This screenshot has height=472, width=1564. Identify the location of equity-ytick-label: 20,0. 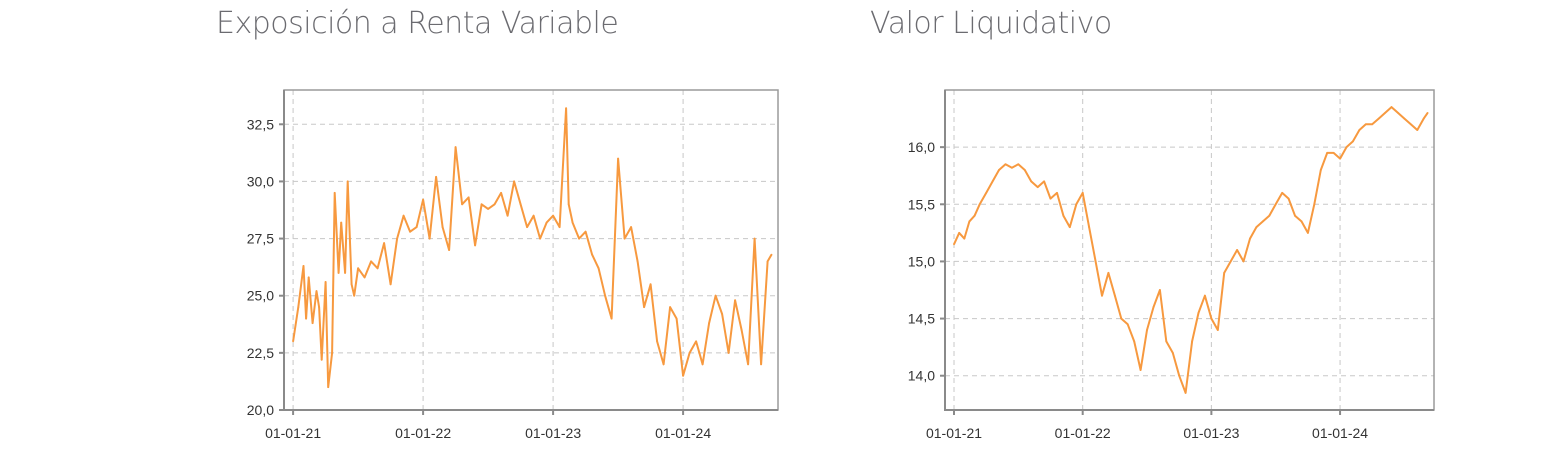
(260, 410).